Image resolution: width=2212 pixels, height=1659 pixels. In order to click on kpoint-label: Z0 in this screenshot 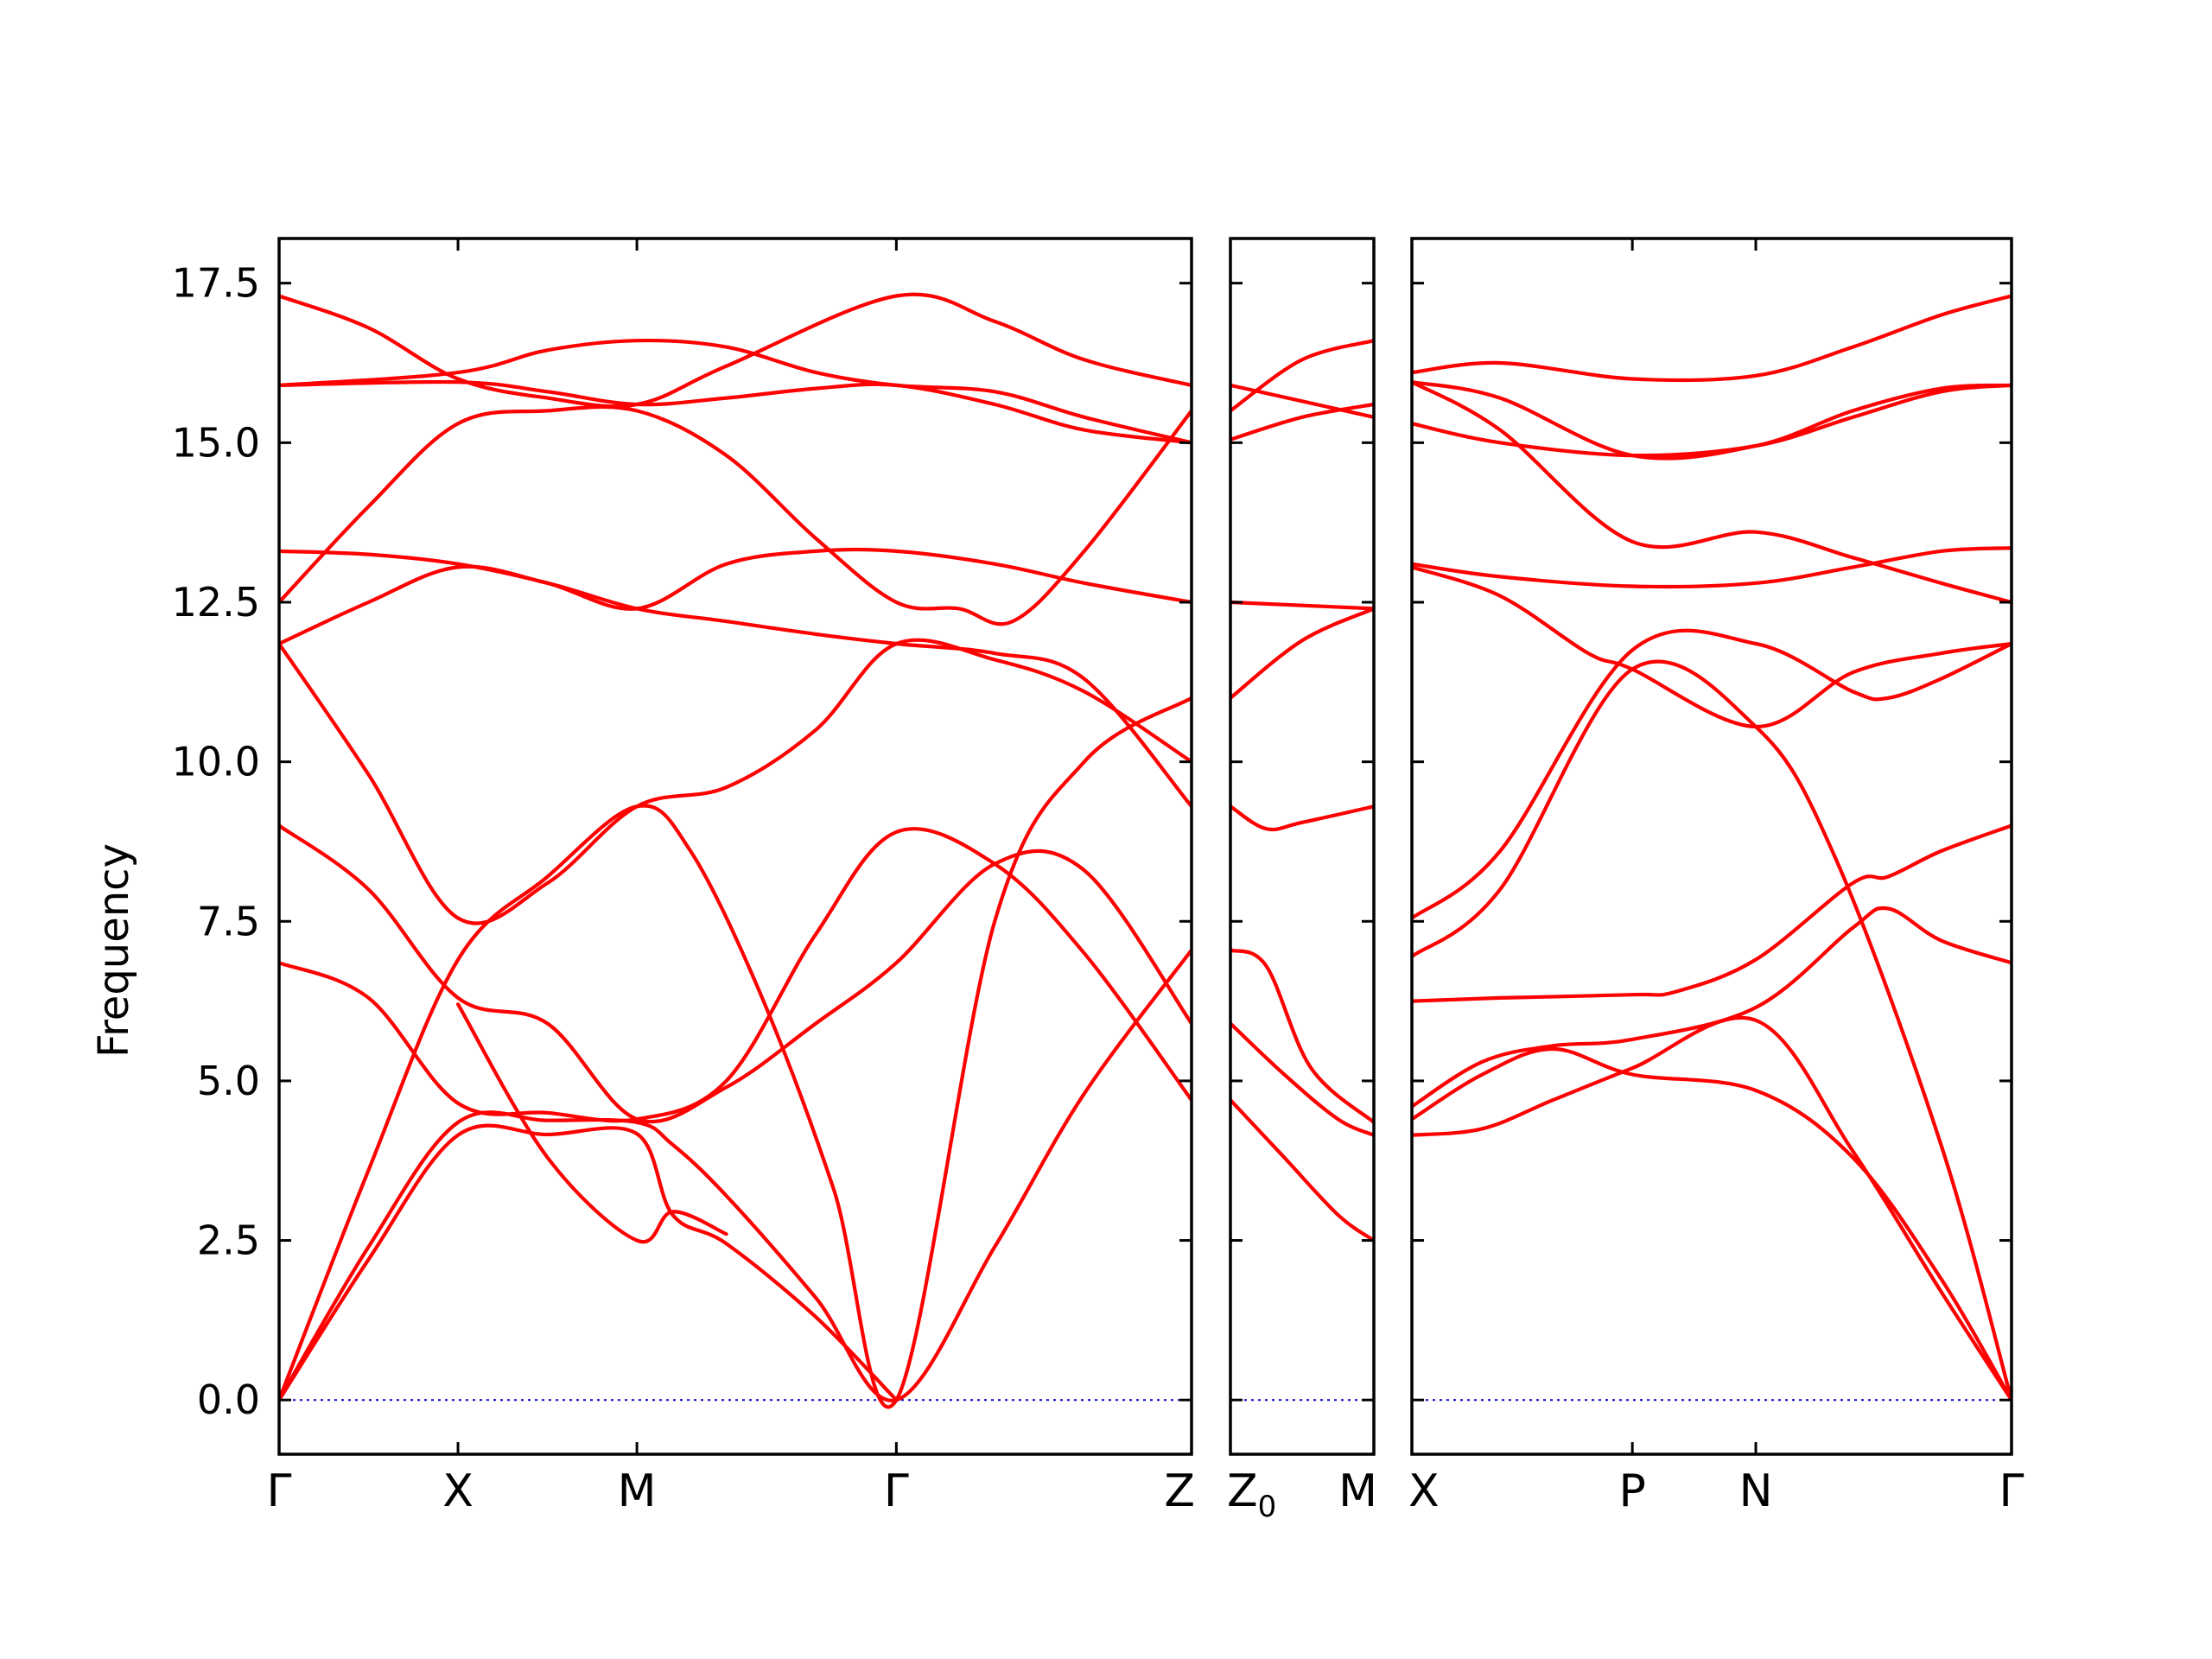, I will do `click(1251, 1494)`.